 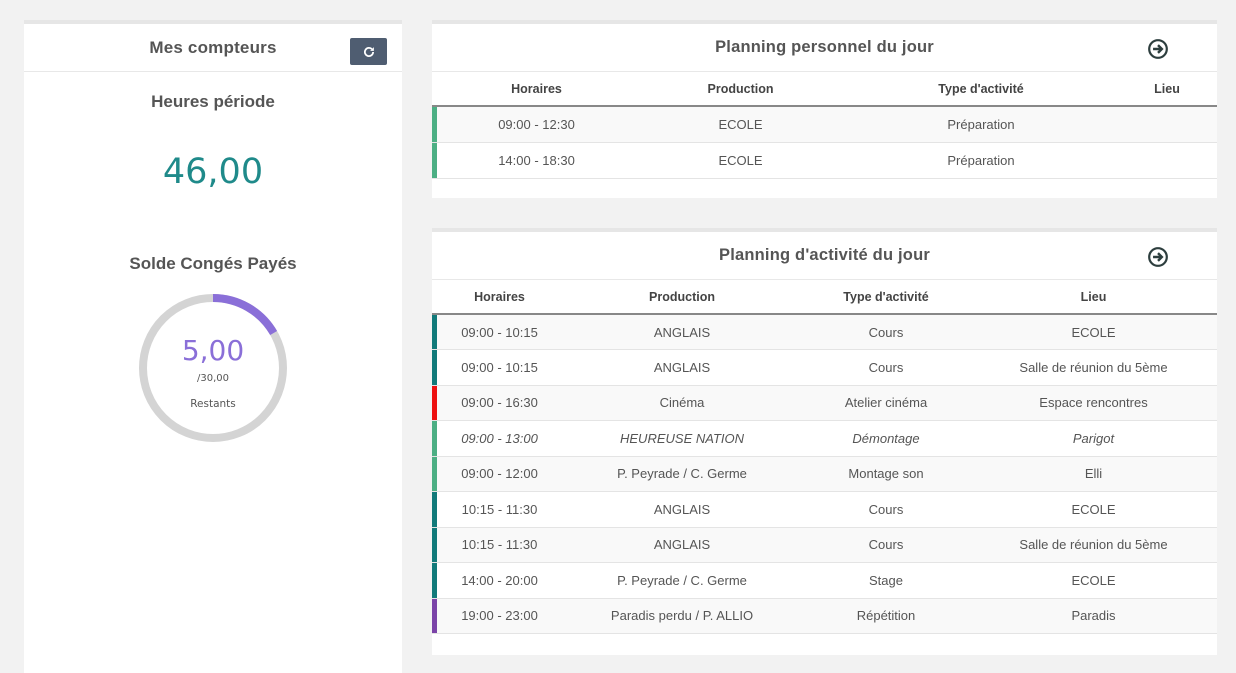 What do you see at coordinates (1093, 616) in the screenshot?
I see `cell-place: Paradis` at bounding box center [1093, 616].